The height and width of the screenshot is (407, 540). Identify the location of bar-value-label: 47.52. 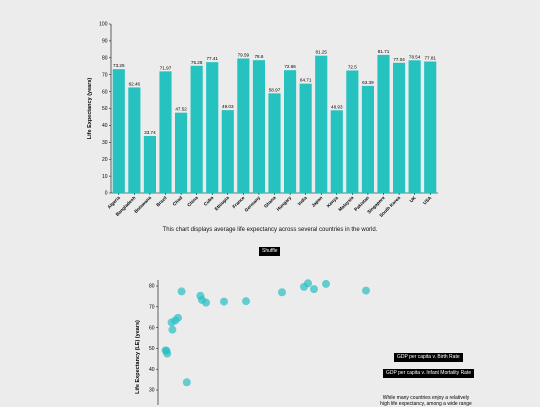
(181, 109).